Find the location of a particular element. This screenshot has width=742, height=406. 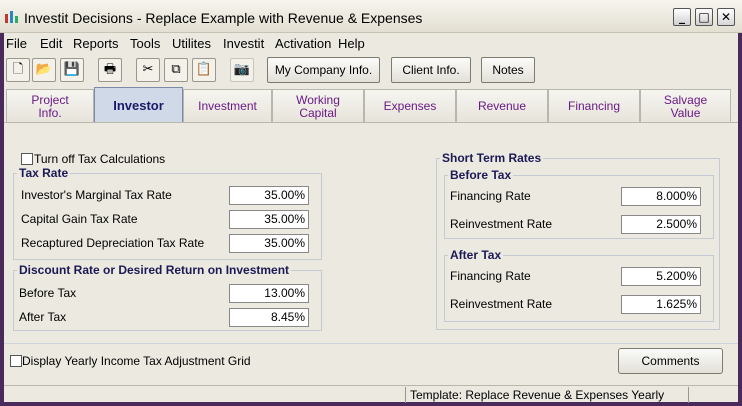

turn-off-tax-checkbox is located at coordinates (27, 159).